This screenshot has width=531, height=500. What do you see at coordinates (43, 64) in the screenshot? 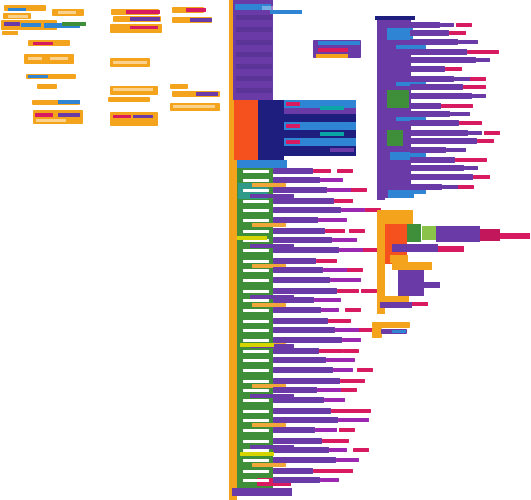
I see `block-cluster-top-left` at bounding box center [43, 64].